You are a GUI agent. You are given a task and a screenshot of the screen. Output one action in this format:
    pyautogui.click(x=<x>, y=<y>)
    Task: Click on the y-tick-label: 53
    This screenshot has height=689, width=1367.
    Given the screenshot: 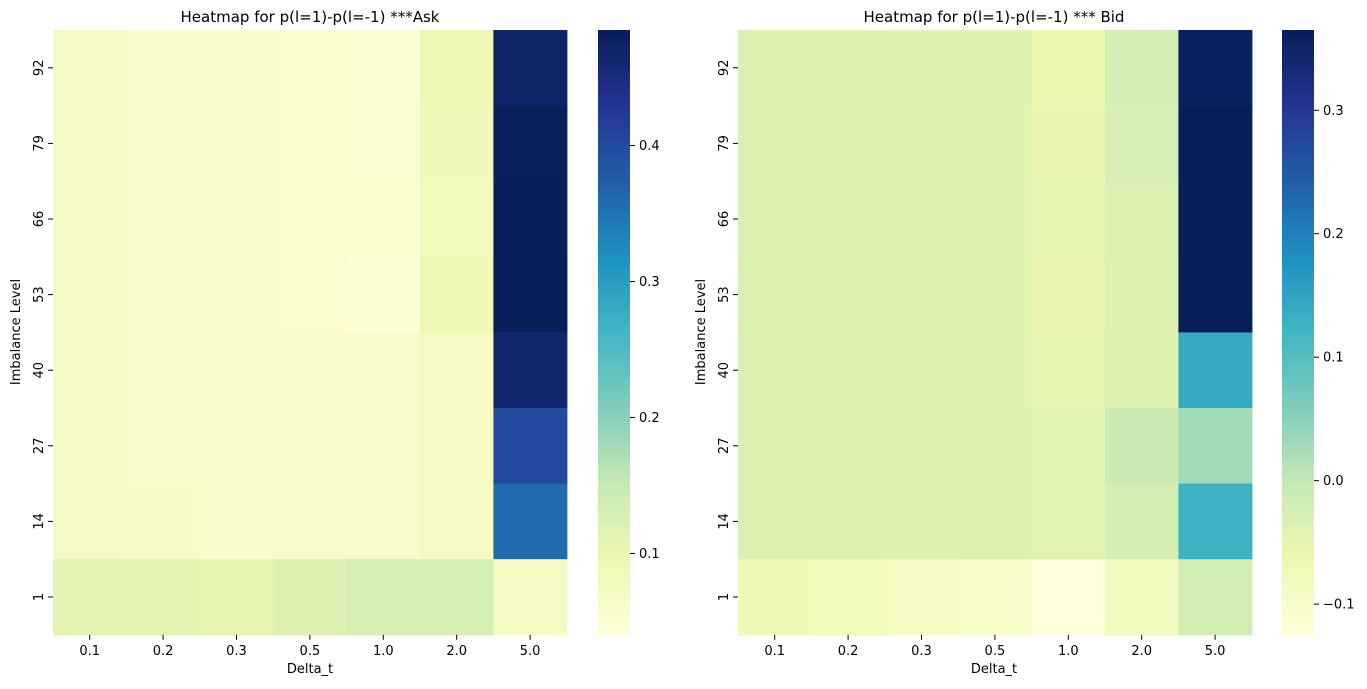 What is the action you would take?
    pyautogui.click(x=39, y=294)
    